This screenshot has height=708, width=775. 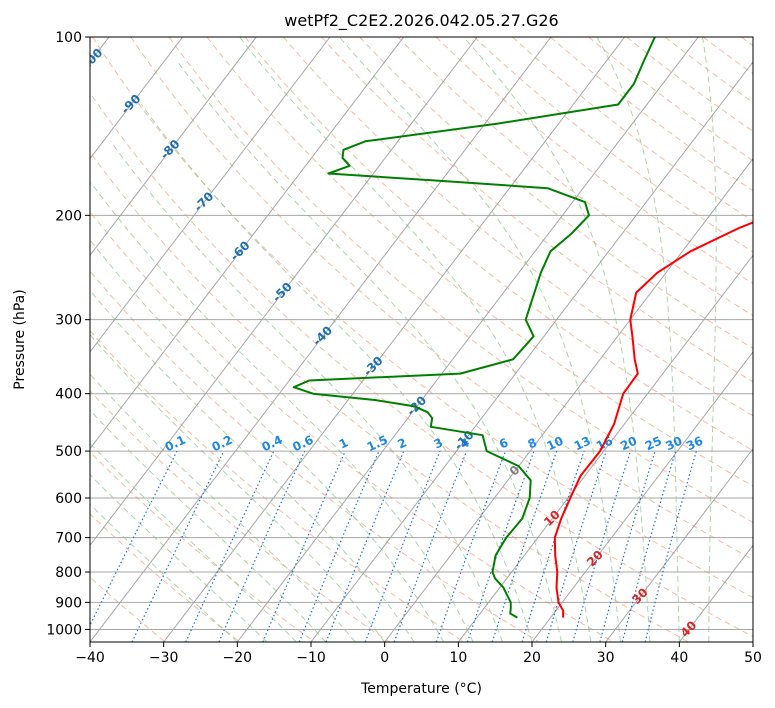 What do you see at coordinates (438, 443) in the screenshot?
I see `mixing-ratio-label: 3` at bounding box center [438, 443].